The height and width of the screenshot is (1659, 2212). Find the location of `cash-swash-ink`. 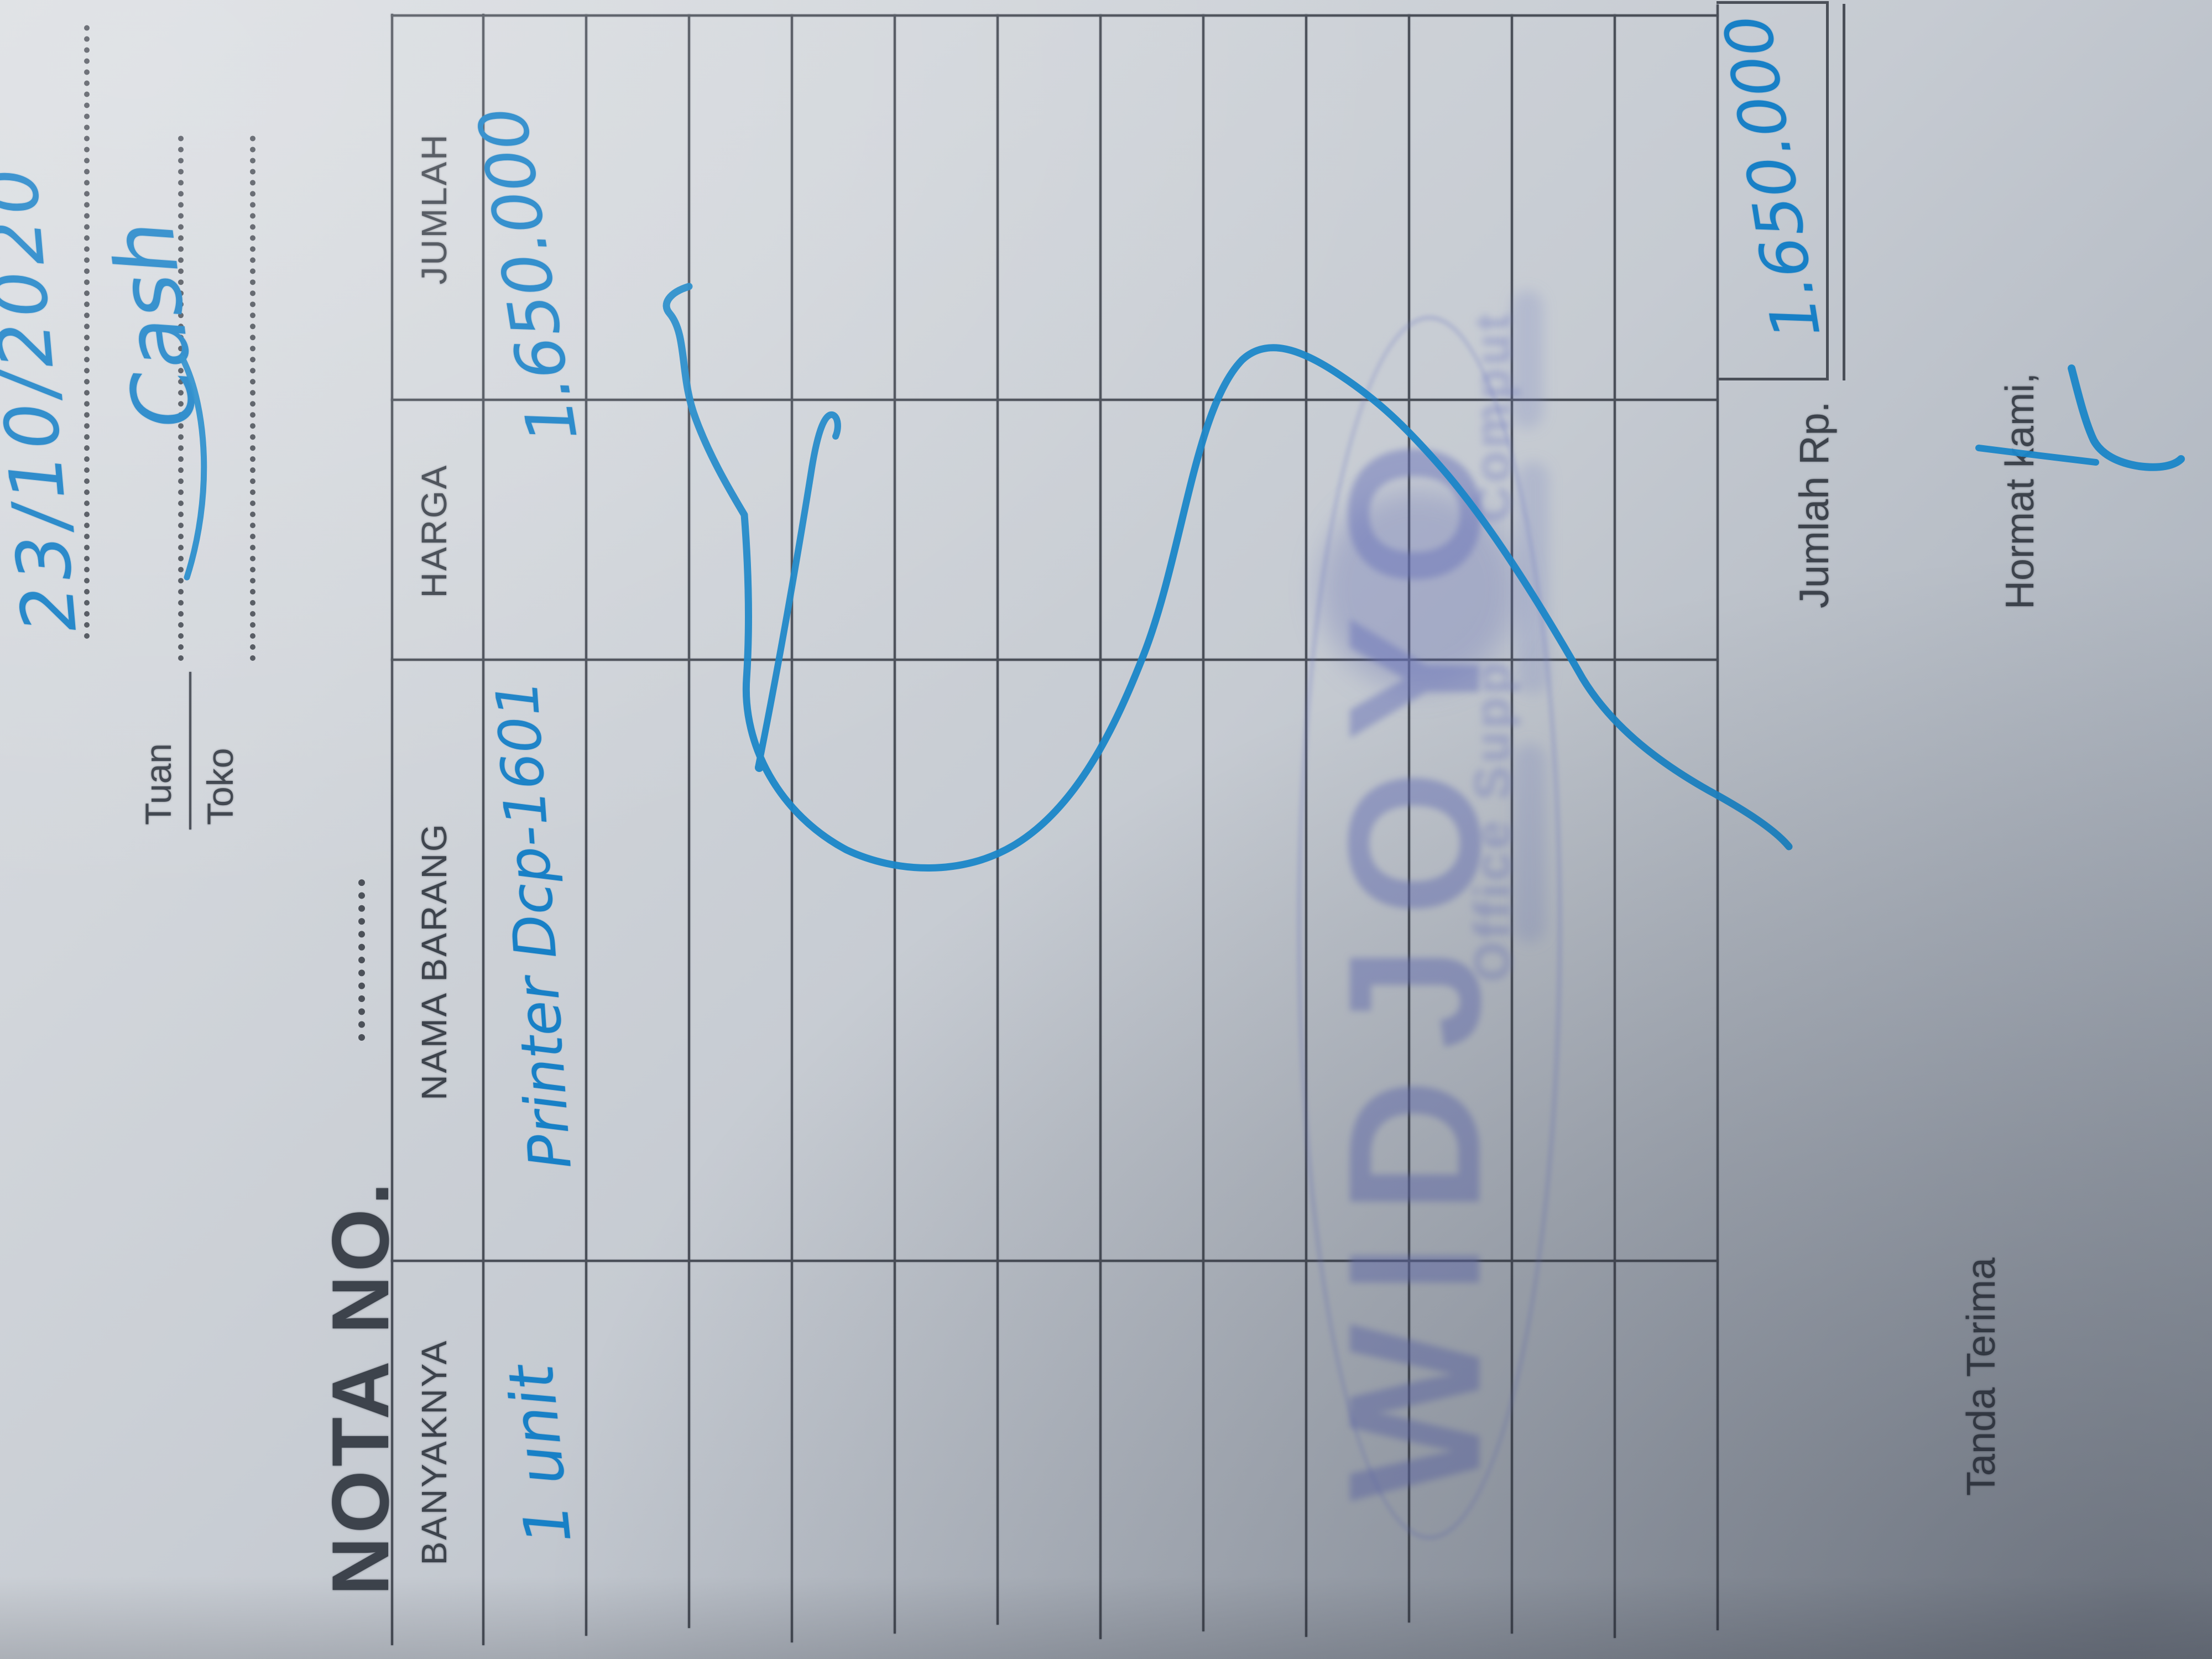

cash-swash-ink is located at coordinates (193, 468).